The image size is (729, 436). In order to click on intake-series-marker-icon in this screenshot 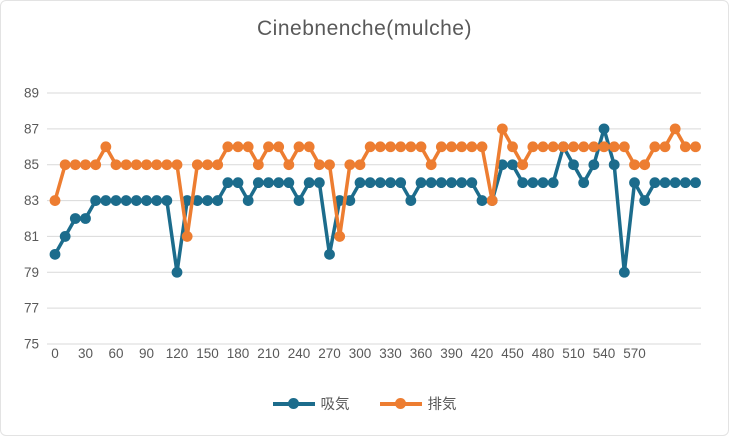, I will do `click(293, 404)`.